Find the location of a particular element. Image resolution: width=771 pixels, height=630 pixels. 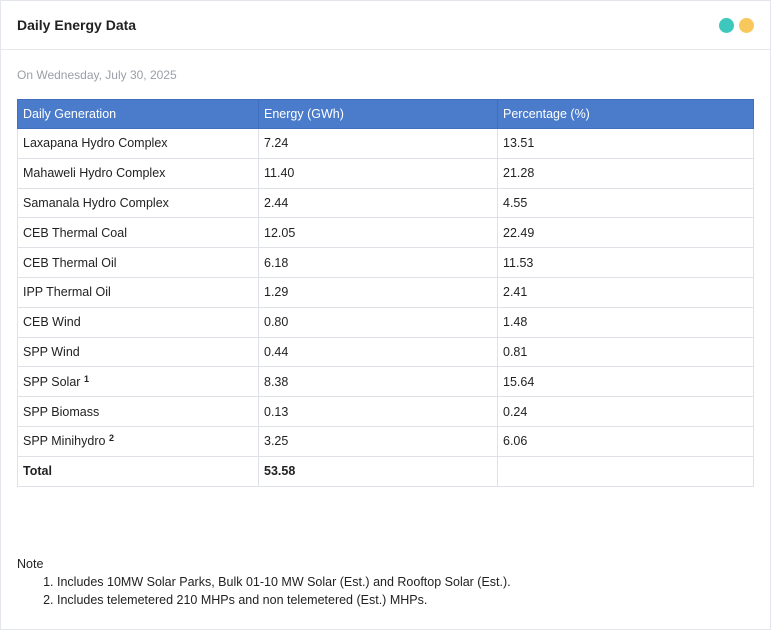

energy-cell: 0.13 is located at coordinates (378, 411).